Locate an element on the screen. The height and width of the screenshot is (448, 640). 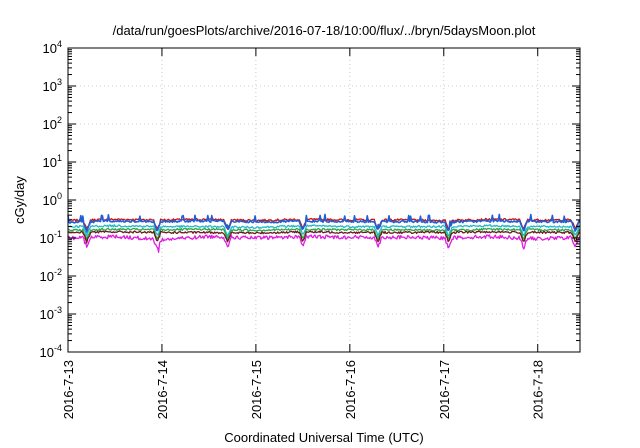
x-tick-label: 2016-7-14 is located at coordinates (162, 389).